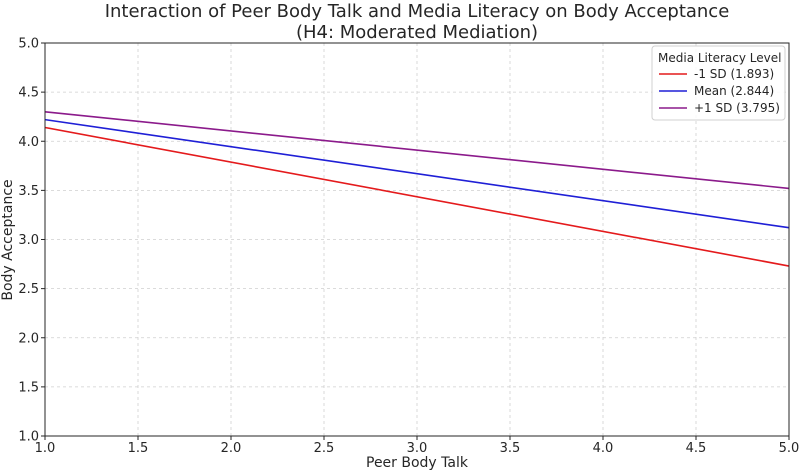  I want to click on x-tick-label: 2.5, so click(324, 448).